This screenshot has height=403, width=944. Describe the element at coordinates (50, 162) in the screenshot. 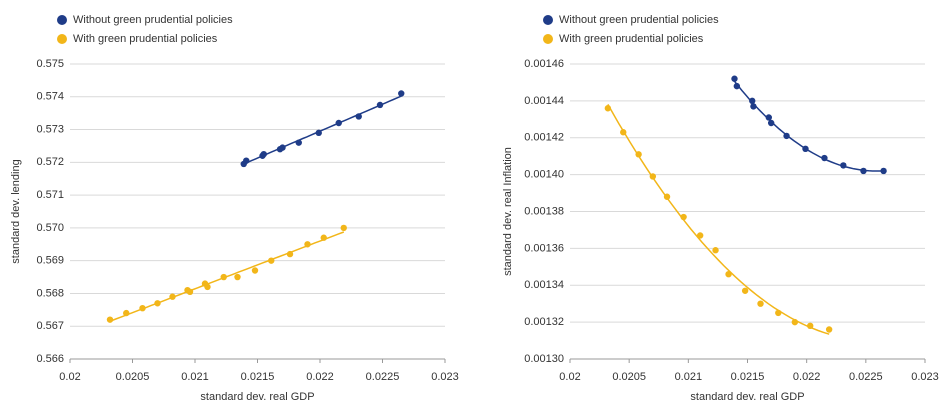

I see `y-tick-label: 0.572` at that location.